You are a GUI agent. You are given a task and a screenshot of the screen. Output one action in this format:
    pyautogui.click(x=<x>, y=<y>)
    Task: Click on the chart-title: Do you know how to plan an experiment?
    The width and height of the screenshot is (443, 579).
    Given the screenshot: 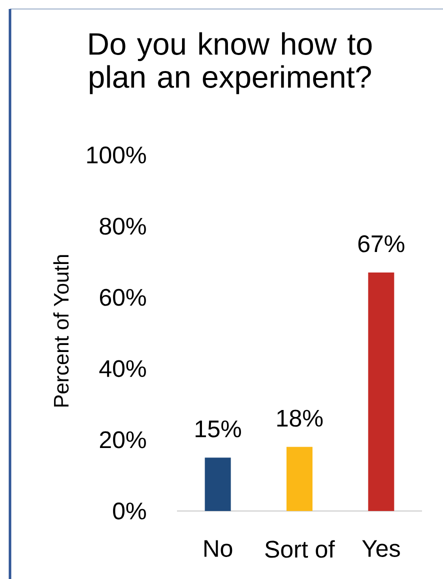 What is the action you would take?
    pyautogui.click(x=231, y=63)
    